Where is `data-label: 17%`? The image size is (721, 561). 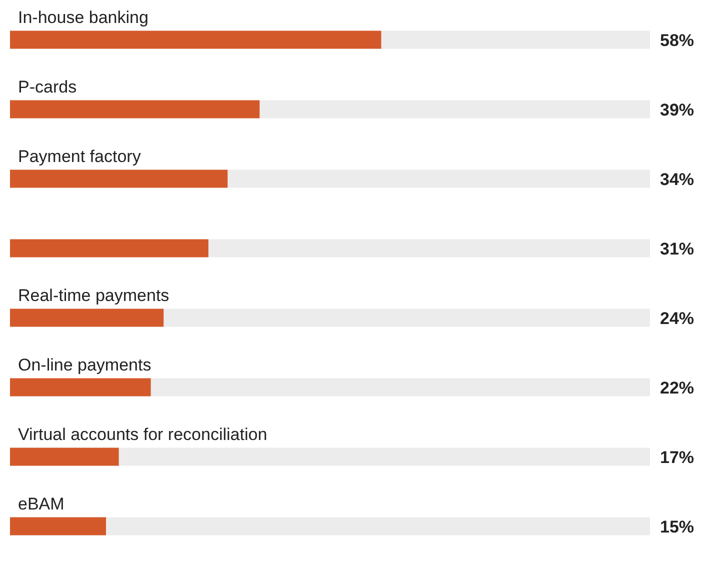 data-label: 17% is located at coordinates (677, 457).